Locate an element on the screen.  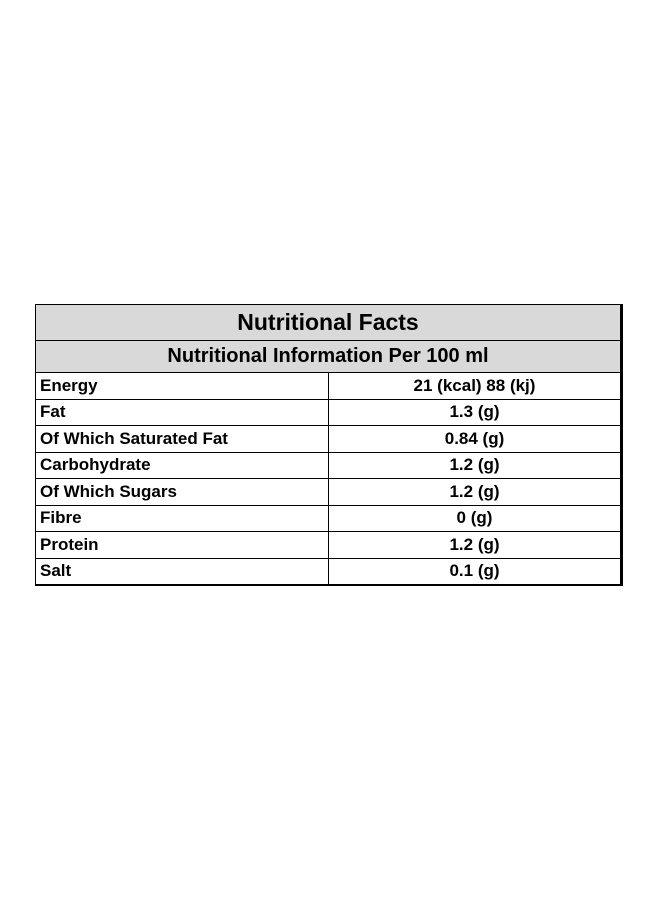
nutrient-value: 0 (g) is located at coordinates (475, 518).